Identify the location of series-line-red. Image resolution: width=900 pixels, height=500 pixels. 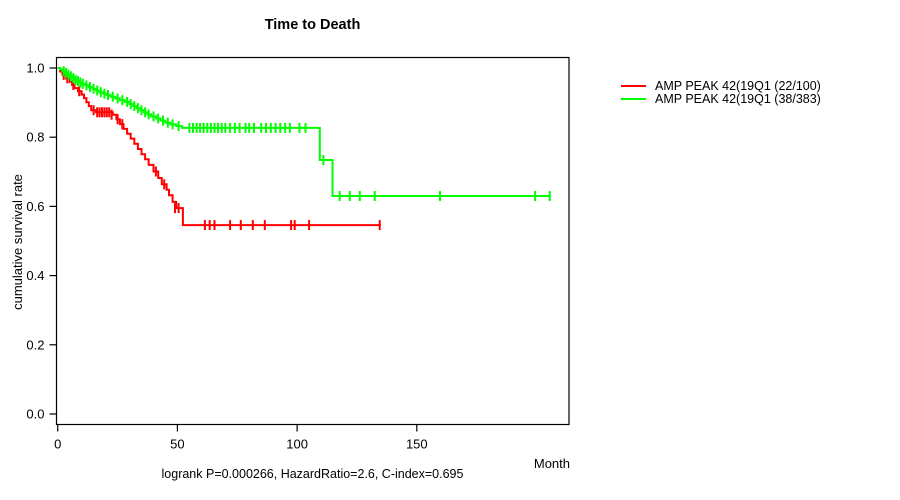
(219, 147).